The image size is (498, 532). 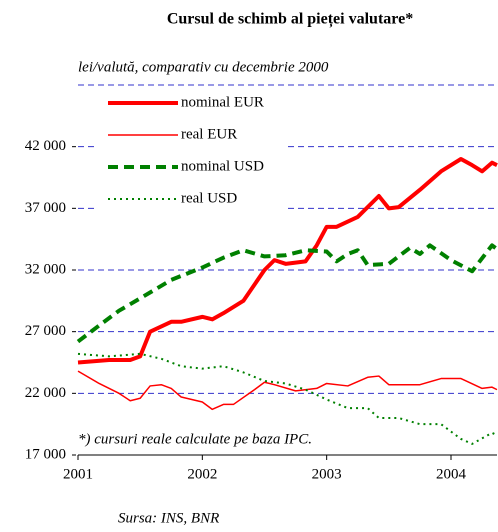 What do you see at coordinates (195, 439) in the screenshot?
I see `annotation: *) cursuri reale calculate pe baza IPC.` at bounding box center [195, 439].